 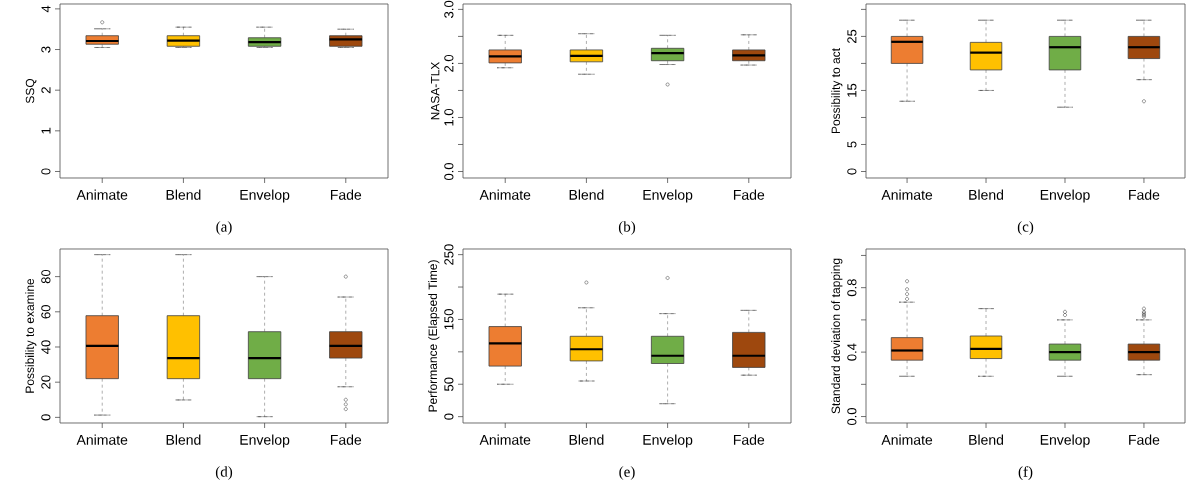 I want to click on text: (b), so click(x=627, y=228).